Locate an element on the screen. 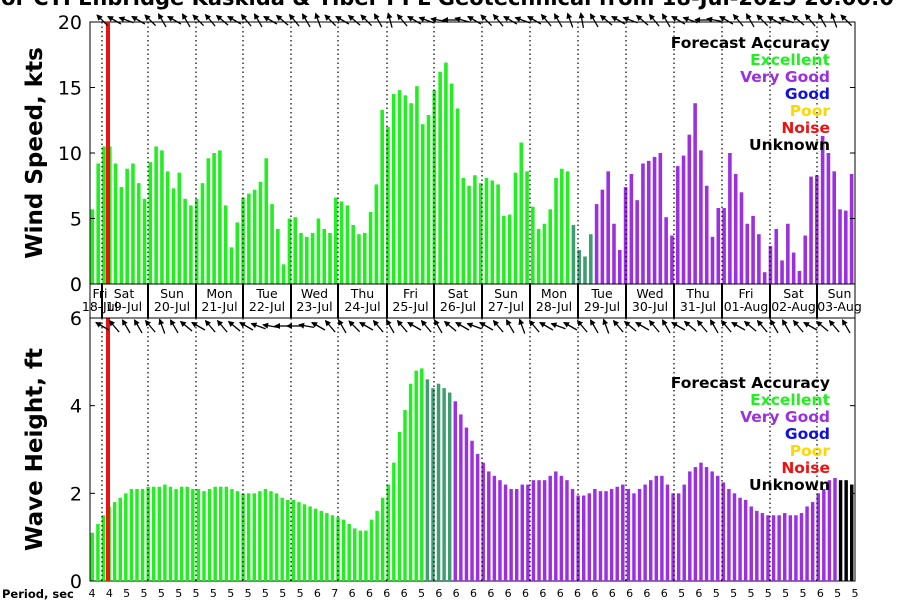 Image resolution: width=900 pixels, height=600 pixels. wave-ytick-label: 6 is located at coordinates (76, 319).